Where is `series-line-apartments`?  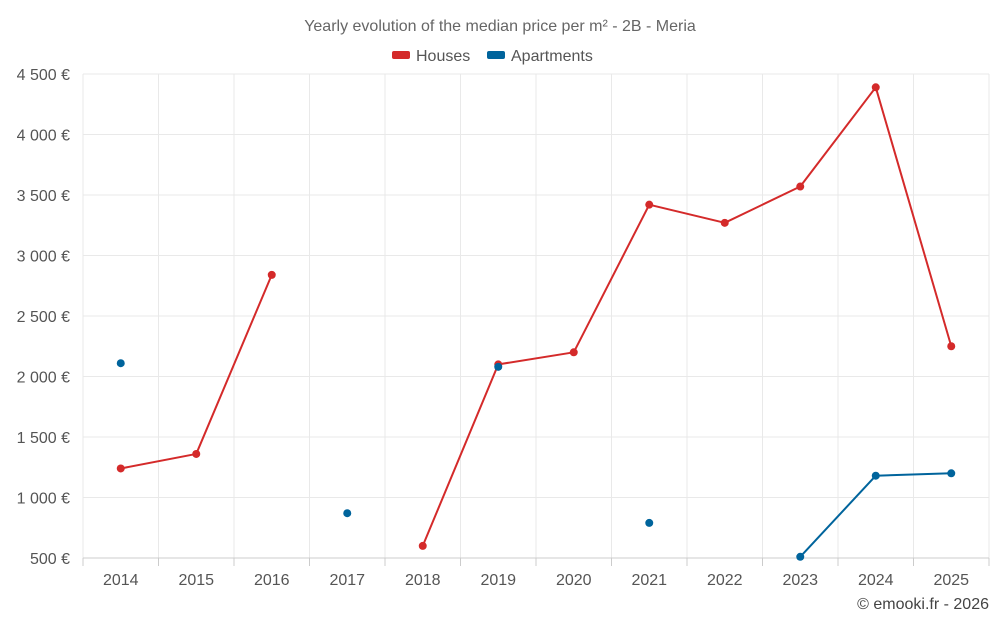 series-line-apartments is located at coordinates (876, 515).